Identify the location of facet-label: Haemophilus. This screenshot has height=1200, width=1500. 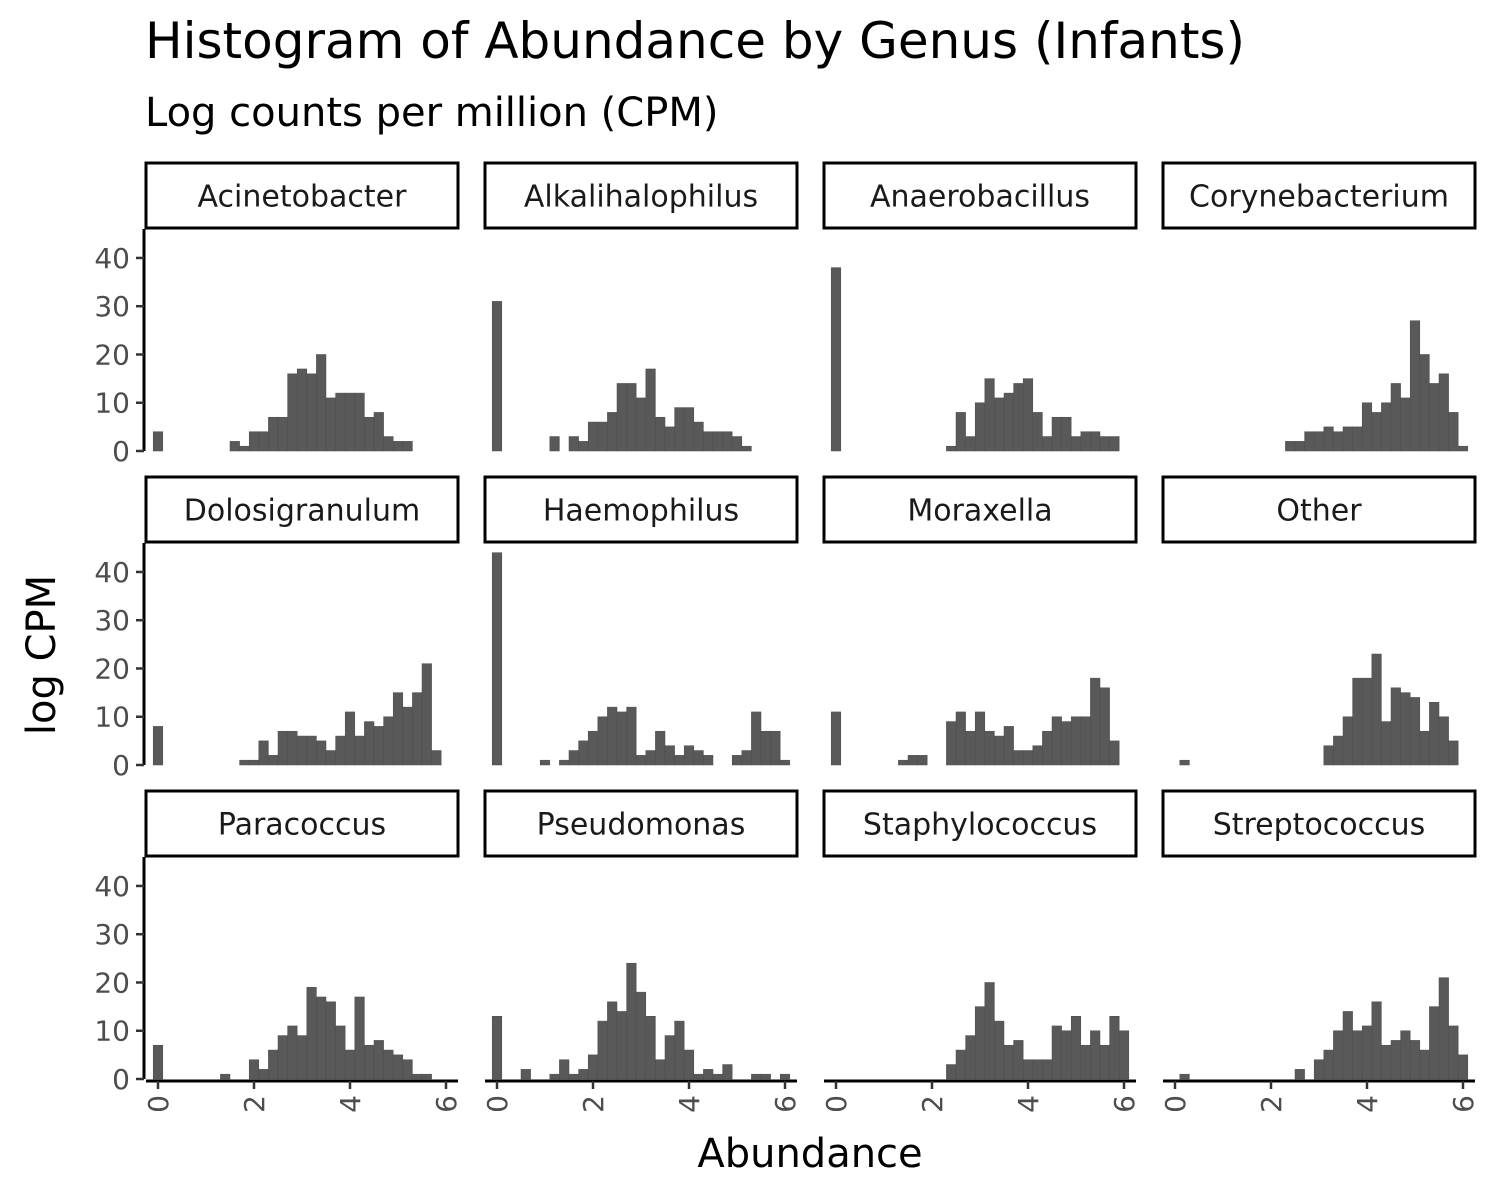
(641, 511).